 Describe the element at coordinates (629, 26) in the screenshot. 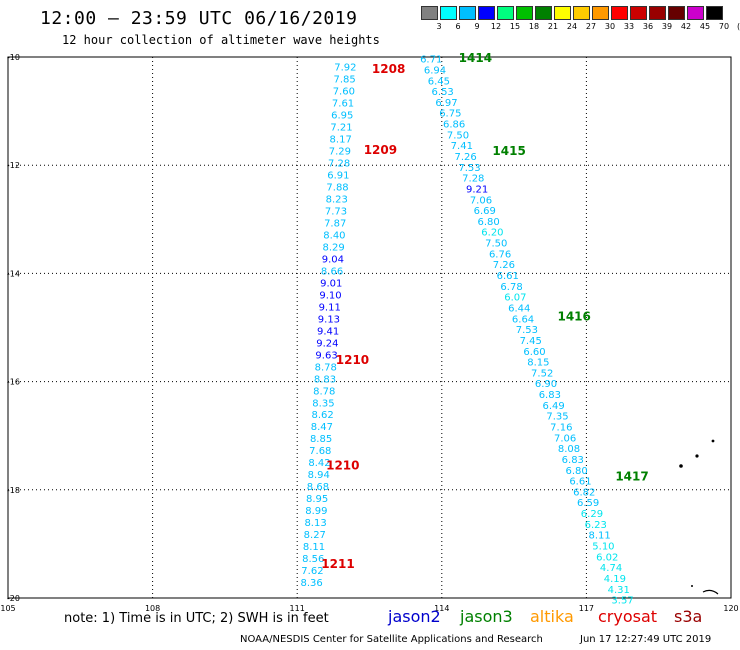

I see `scale-label: 33` at that location.